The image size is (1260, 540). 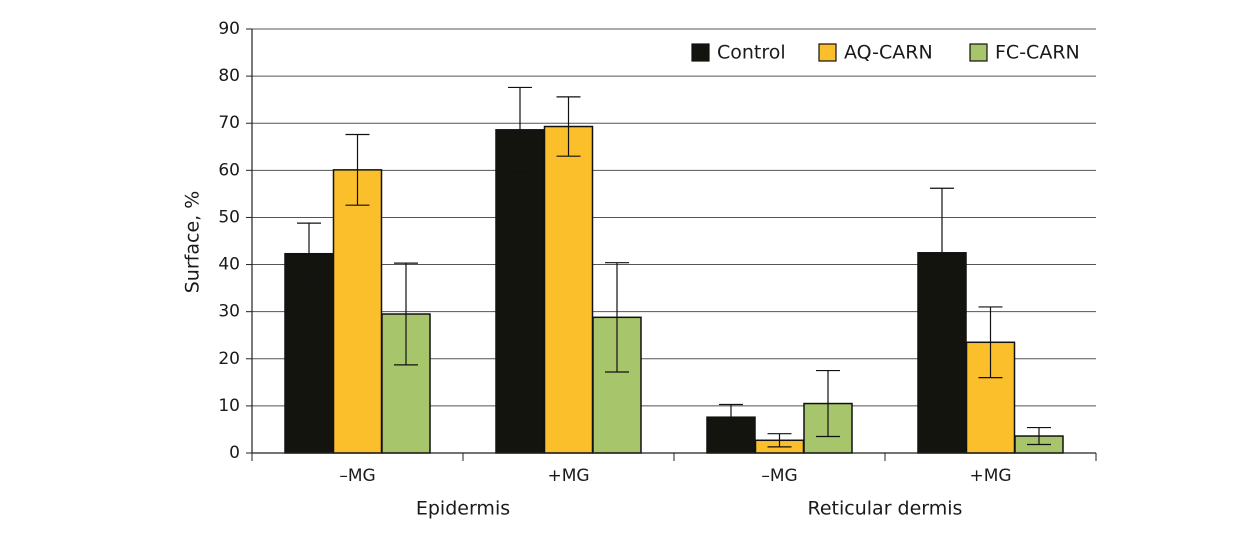 I want to click on y-tick-label: 50, so click(x=229, y=217).